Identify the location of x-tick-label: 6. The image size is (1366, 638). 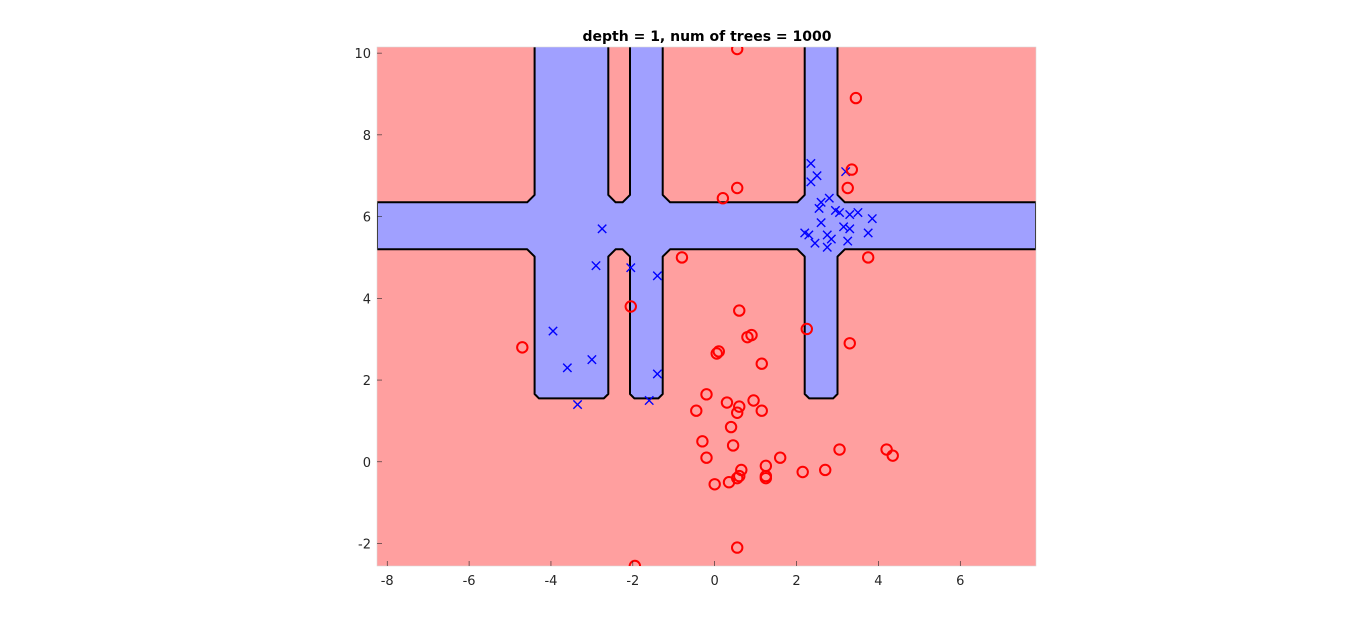
(960, 581).